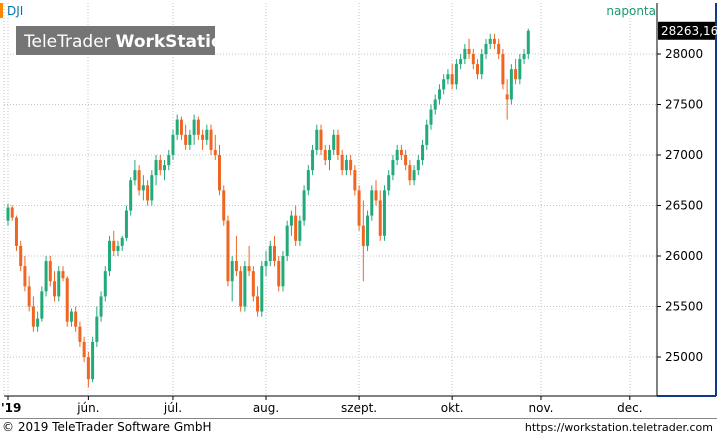 The image size is (717, 436). I want to click on y-tick-label: 28000, so click(684, 54).